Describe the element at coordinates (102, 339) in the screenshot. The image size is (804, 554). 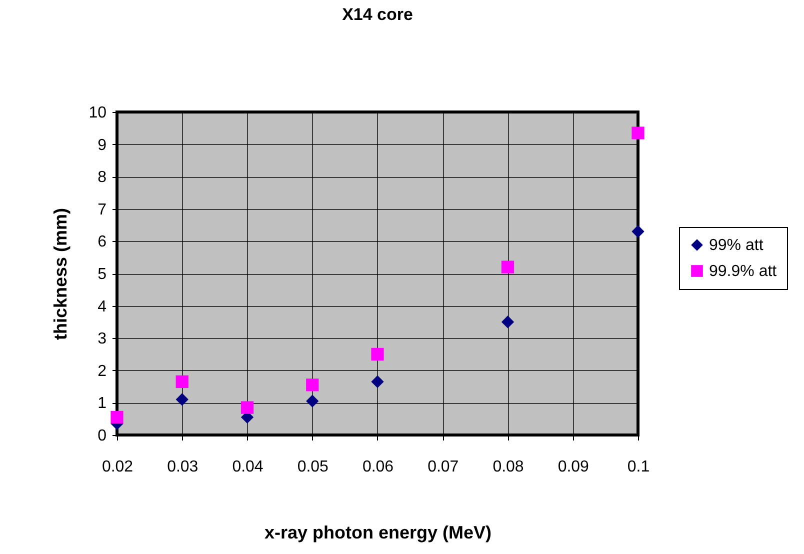
I see `y-tick-label: 3` at that location.